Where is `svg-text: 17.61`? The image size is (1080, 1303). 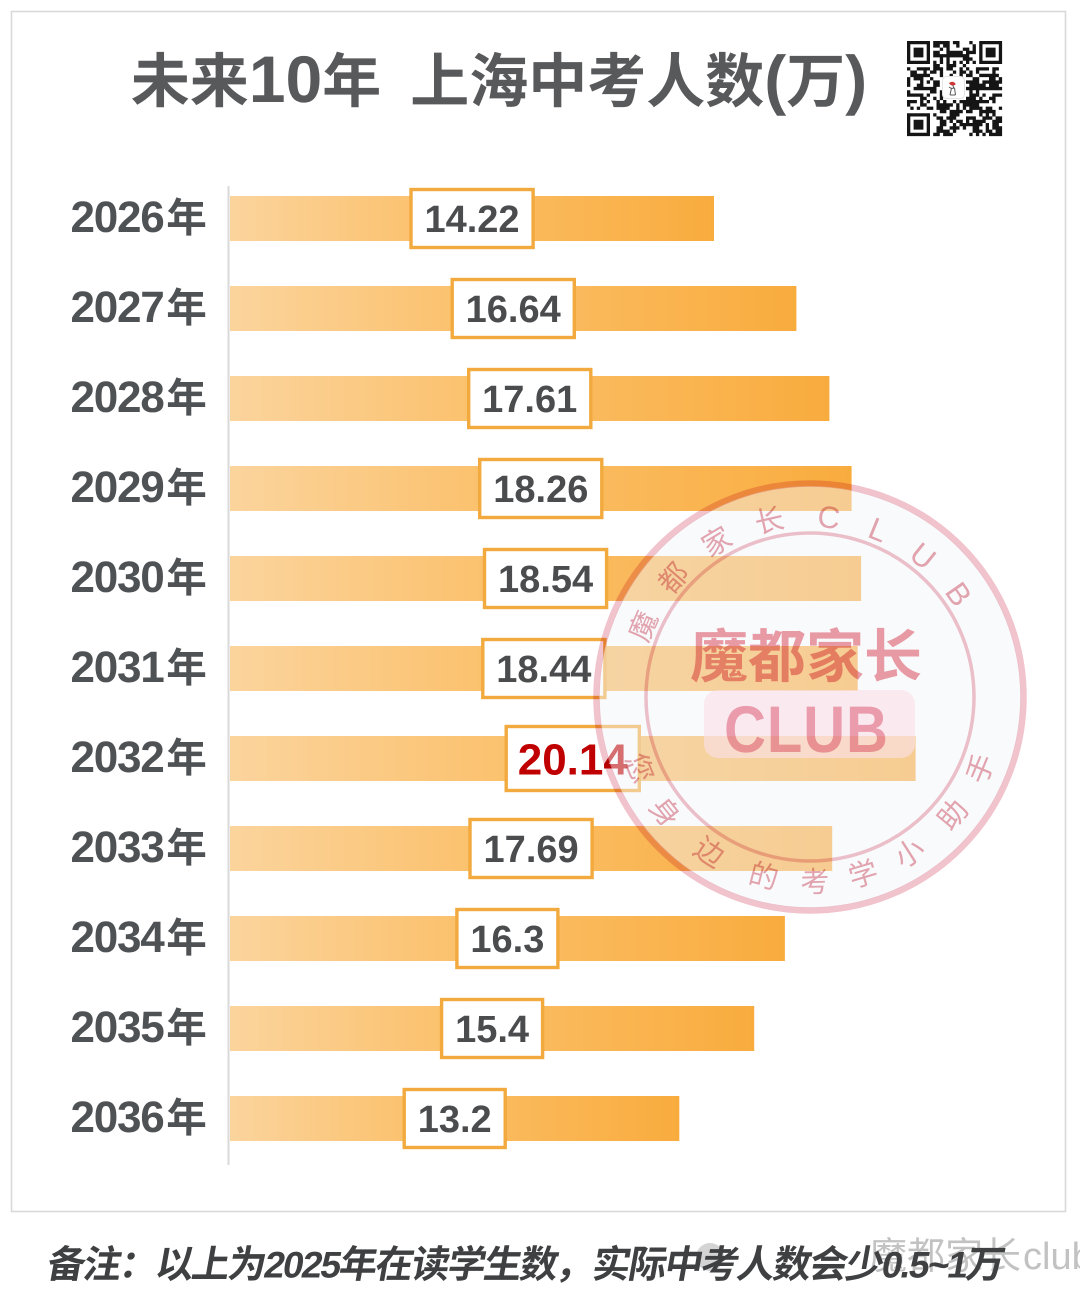
svg-text: 17.61 is located at coordinates (529, 400).